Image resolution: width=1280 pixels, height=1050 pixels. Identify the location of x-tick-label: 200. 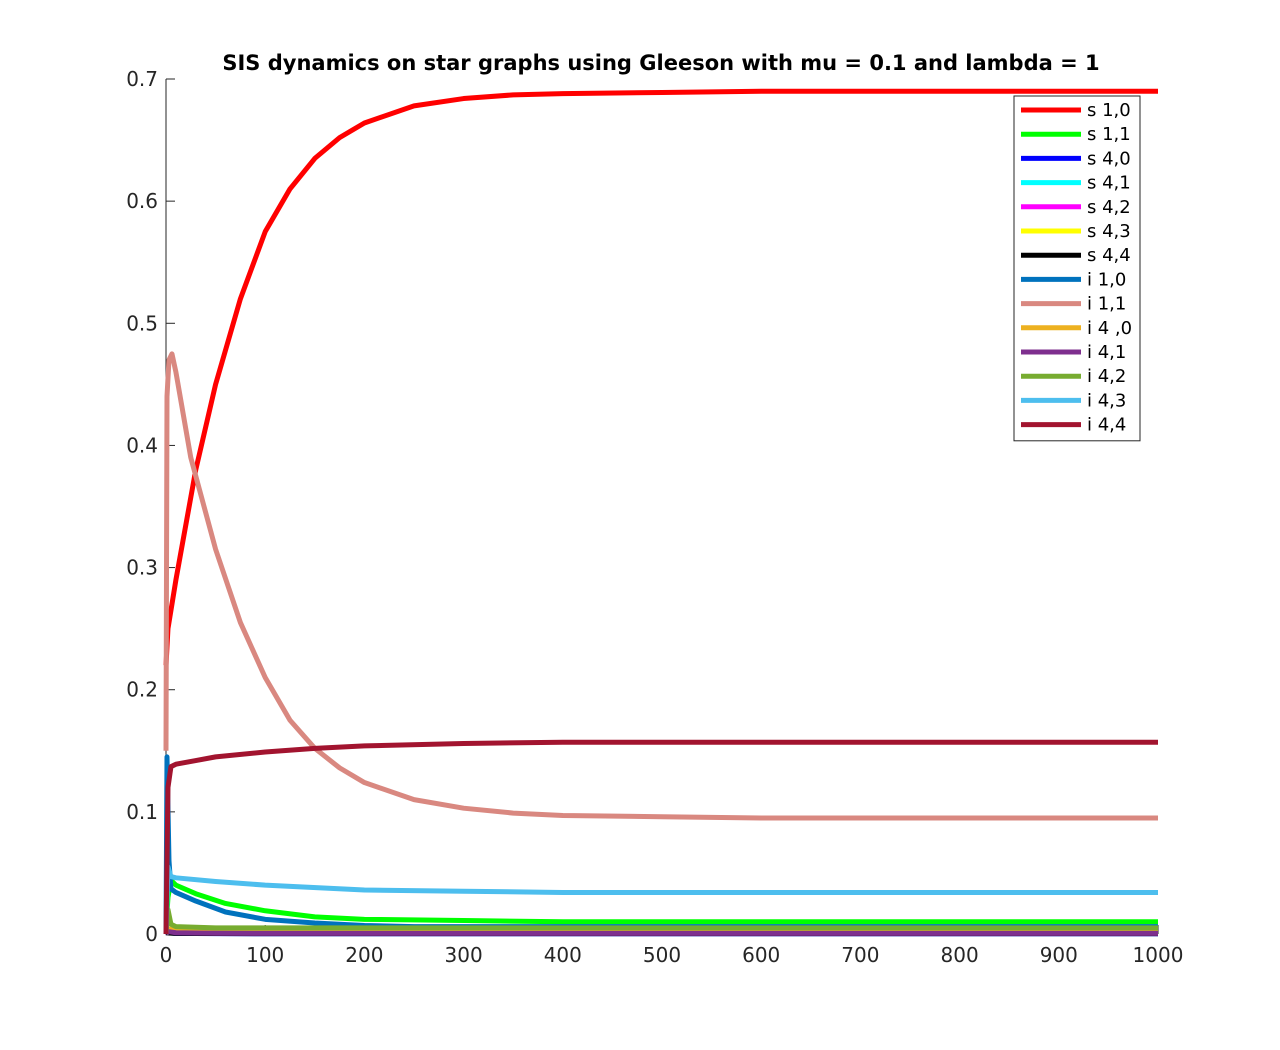
(364, 955).